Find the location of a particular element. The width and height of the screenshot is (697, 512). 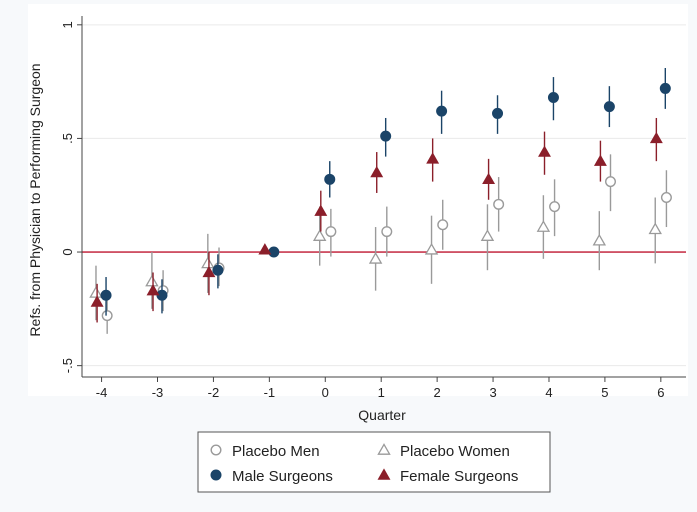

y-tick-label: -.5 is located at coordinates (67, 365).